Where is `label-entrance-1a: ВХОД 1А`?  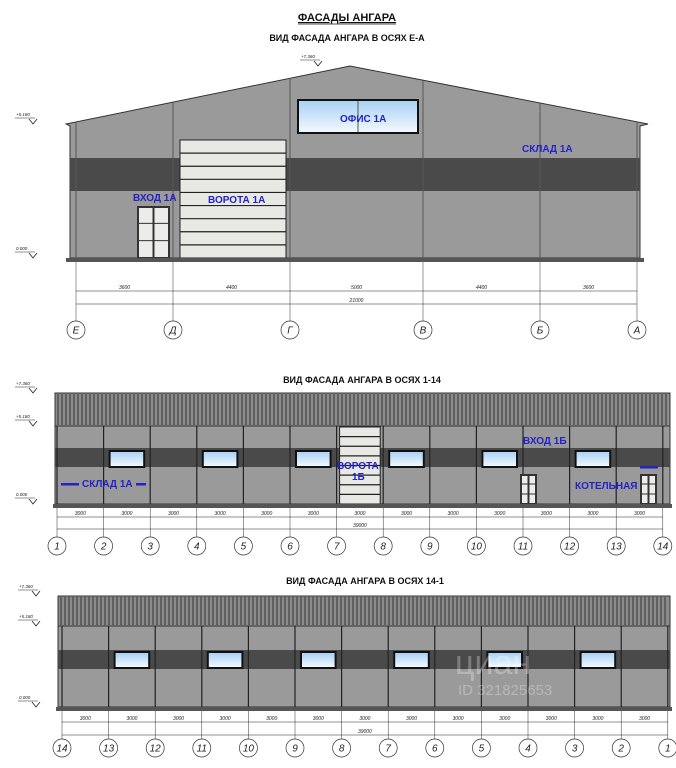
label-entrance-1a: ВХОД 1А is located at coordinates (155, 198).